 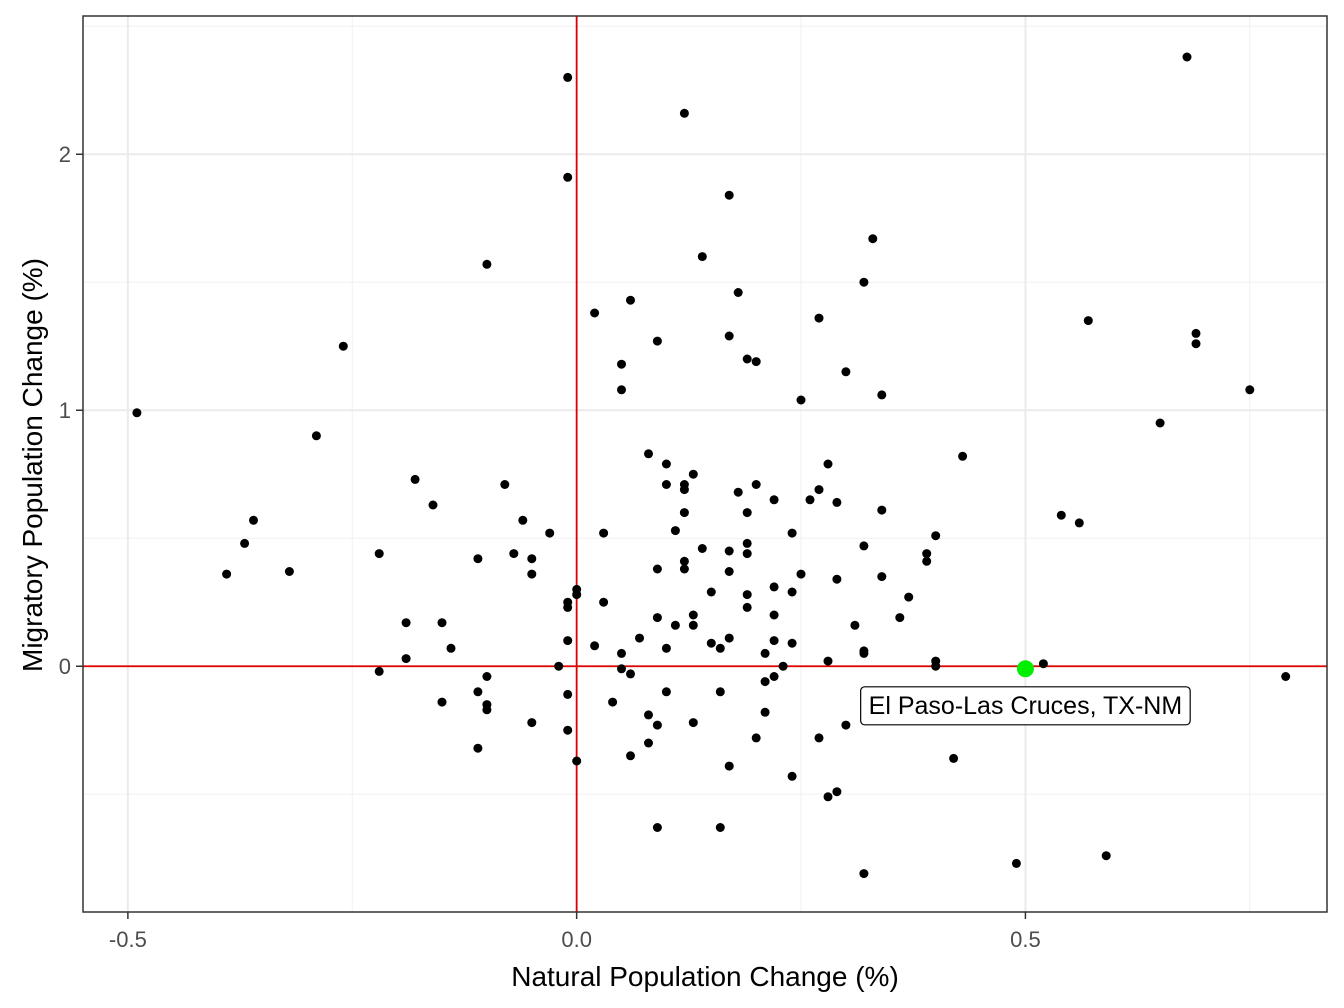 I want to click on x-axis-title: Natural Population Change (%), so click(x=705, y=976).